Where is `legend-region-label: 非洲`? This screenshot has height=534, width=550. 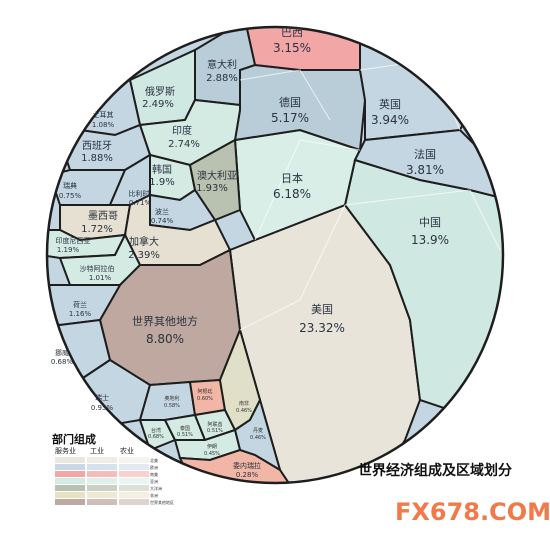
legend-region-label: 非洲 is located at coordinates (154, 495).